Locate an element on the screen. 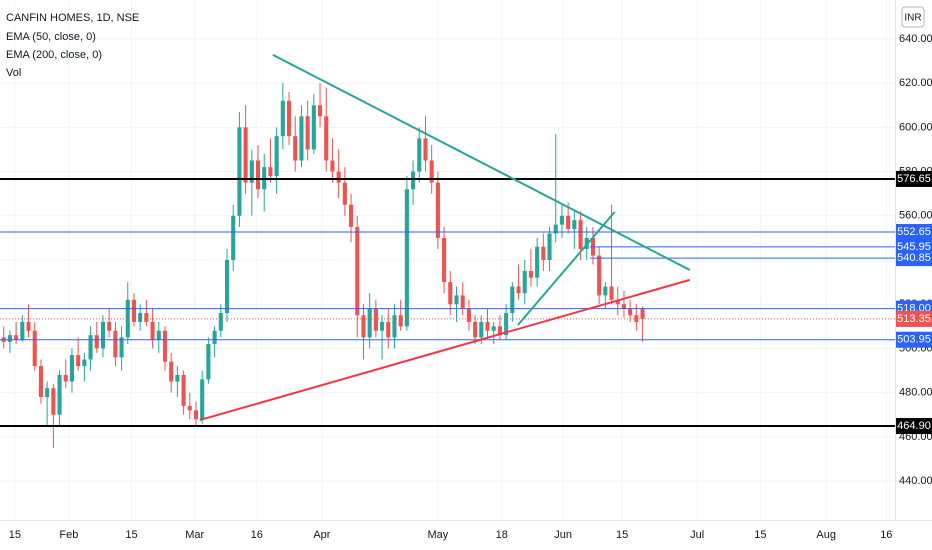 The image size is (932, 550). price-level-label: 464.90 is located at coordinates (914, 426).